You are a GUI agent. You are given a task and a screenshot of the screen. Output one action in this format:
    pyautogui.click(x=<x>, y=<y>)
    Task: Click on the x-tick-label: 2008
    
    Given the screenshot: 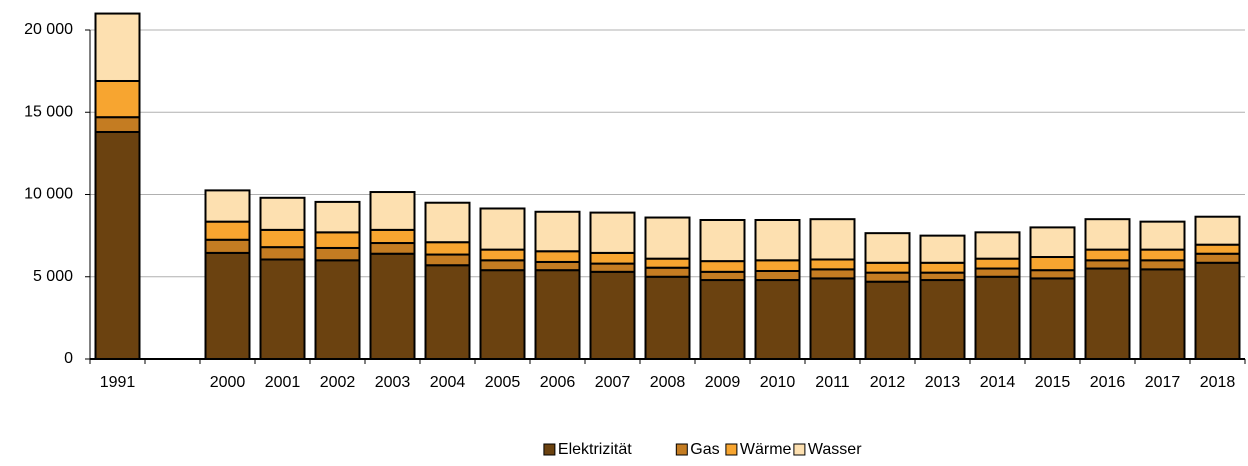 What is the action you would take?
    pyautogui.click(x=668, y=382)
    